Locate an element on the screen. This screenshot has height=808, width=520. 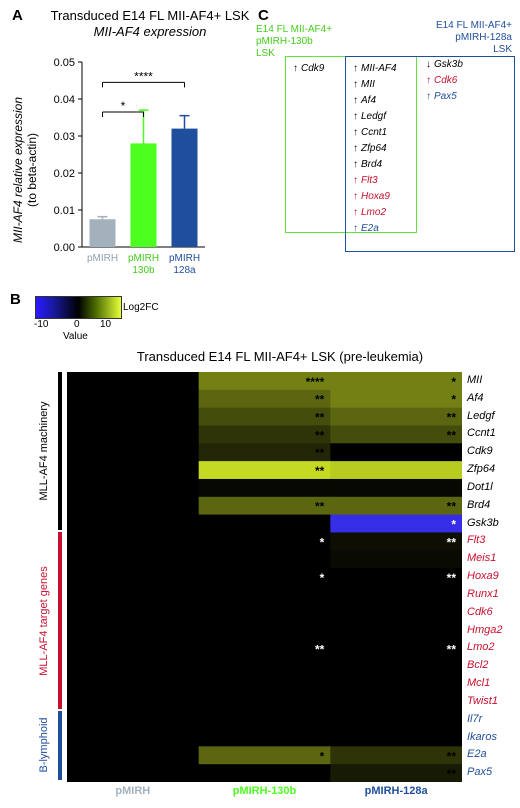
colorbar-tick-0: 0 is located at coordinates (77, 324).